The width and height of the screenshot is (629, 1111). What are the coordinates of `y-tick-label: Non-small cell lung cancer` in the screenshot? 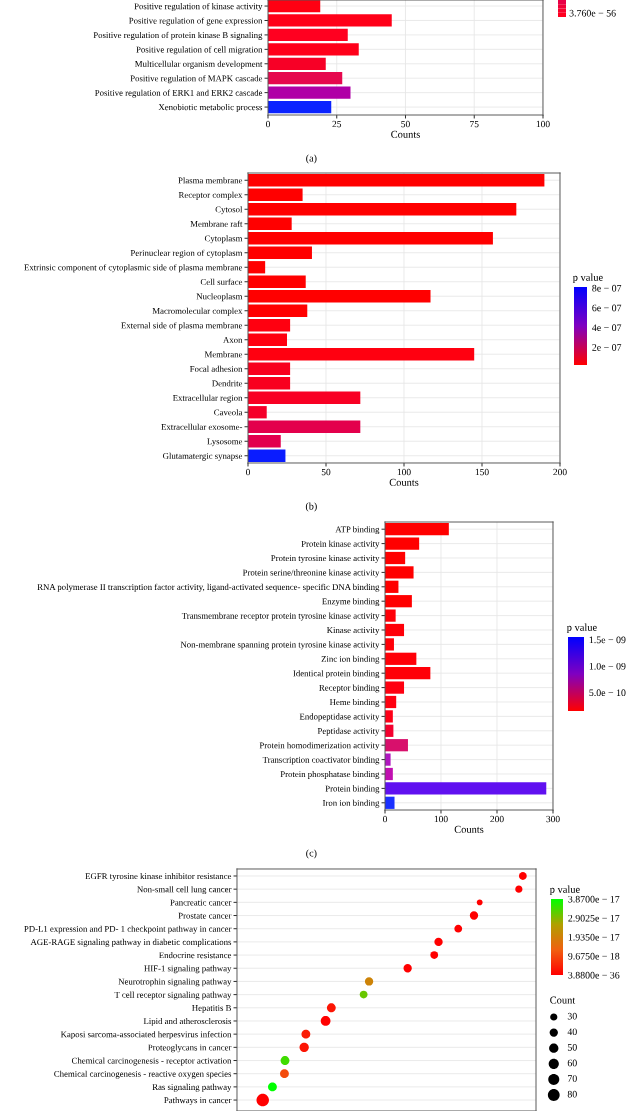 It's located at (184, 890).